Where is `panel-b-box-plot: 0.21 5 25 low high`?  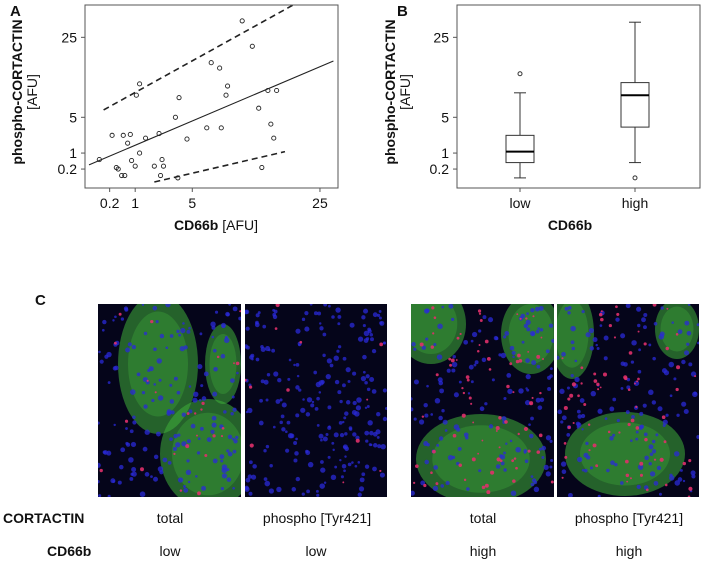
panel-b-box-plot: 0.21 5 25 low high is located at coordinates (565, 107).